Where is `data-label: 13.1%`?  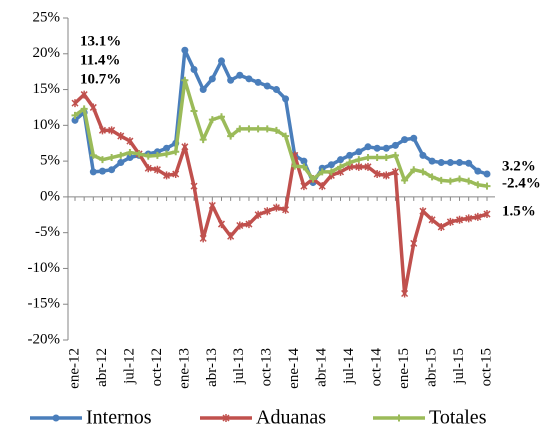
data-label: 13.1% is located at coordinates (100, 41).